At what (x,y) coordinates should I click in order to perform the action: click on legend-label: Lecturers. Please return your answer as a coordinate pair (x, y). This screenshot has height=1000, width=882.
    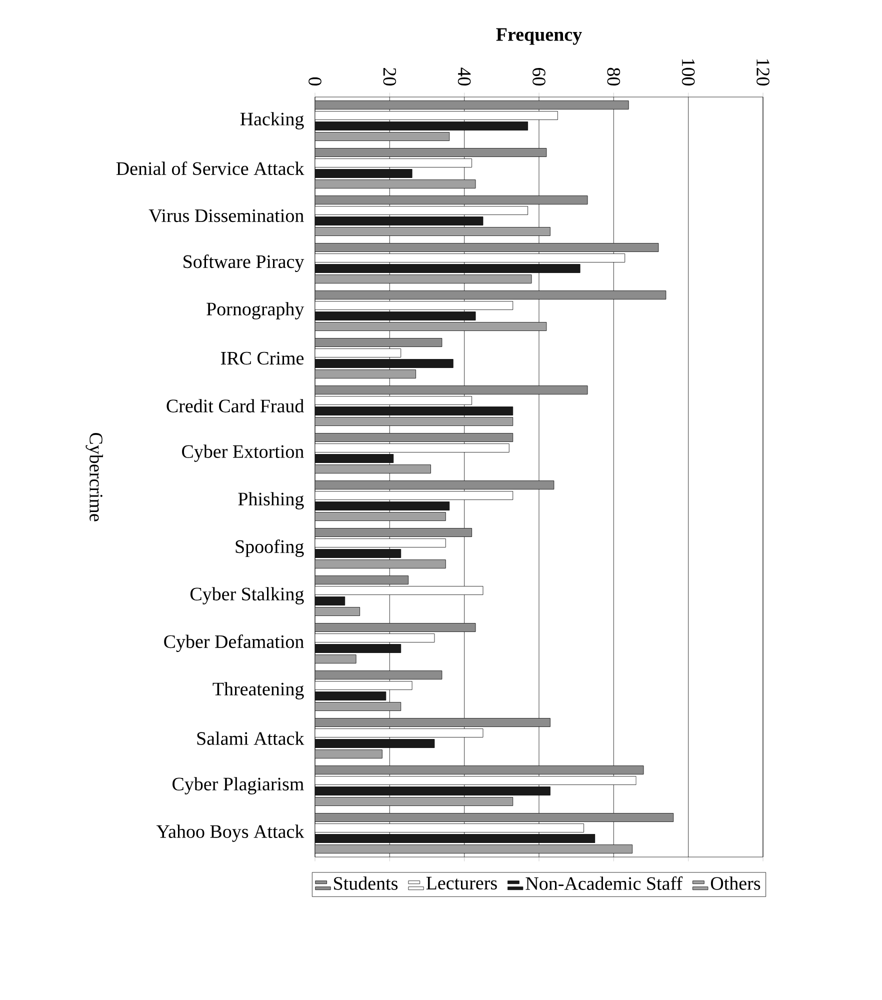
    Looking at the image, I should click on (461, 883).